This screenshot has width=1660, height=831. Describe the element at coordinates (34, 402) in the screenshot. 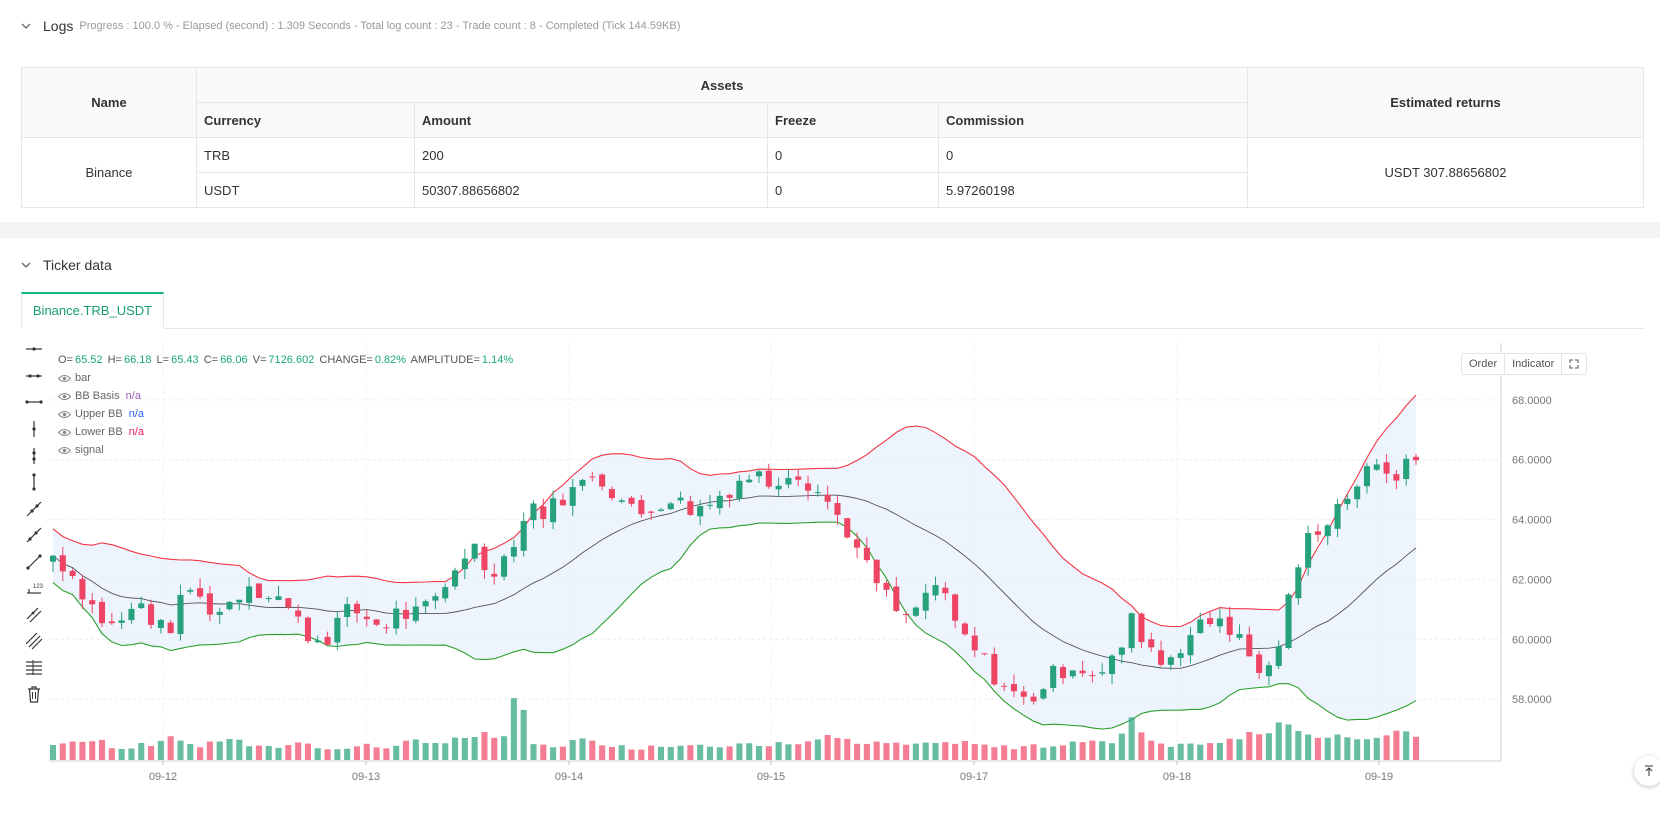

I see `horizontal-segment-icon` at that location.